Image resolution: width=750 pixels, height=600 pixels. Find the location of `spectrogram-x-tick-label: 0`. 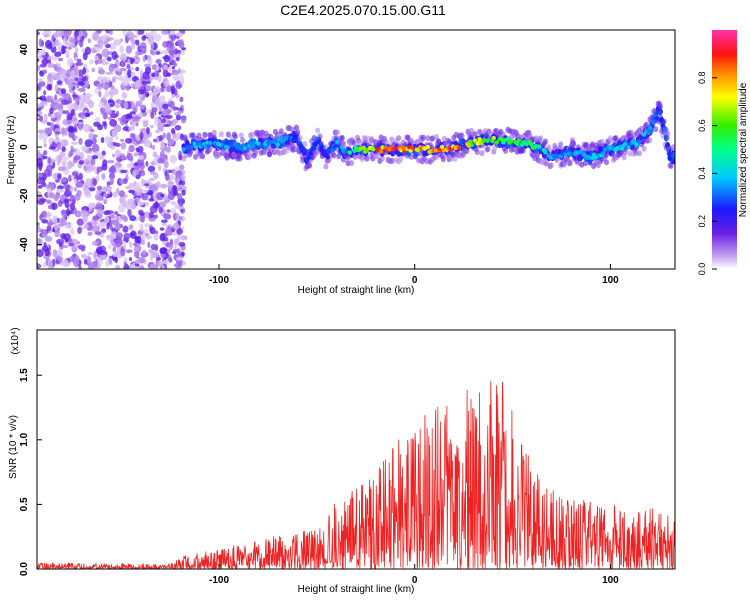

spectrogram-x-tick-label: 0 is located at coordinates (415, 280).